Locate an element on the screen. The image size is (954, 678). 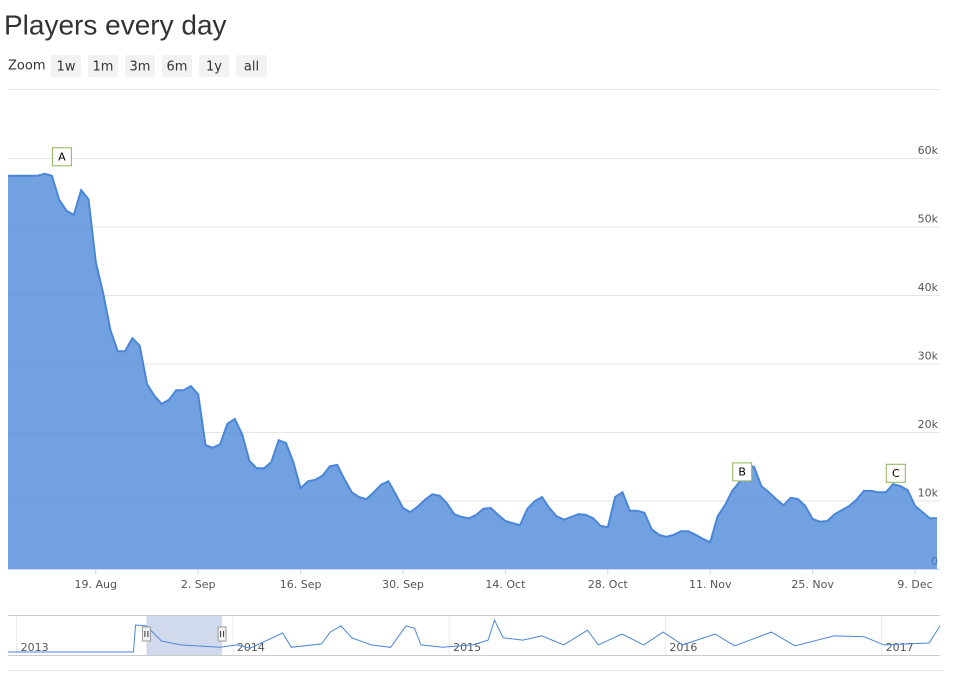
y-tick-label: 30k is located at coordinates (928, 356).